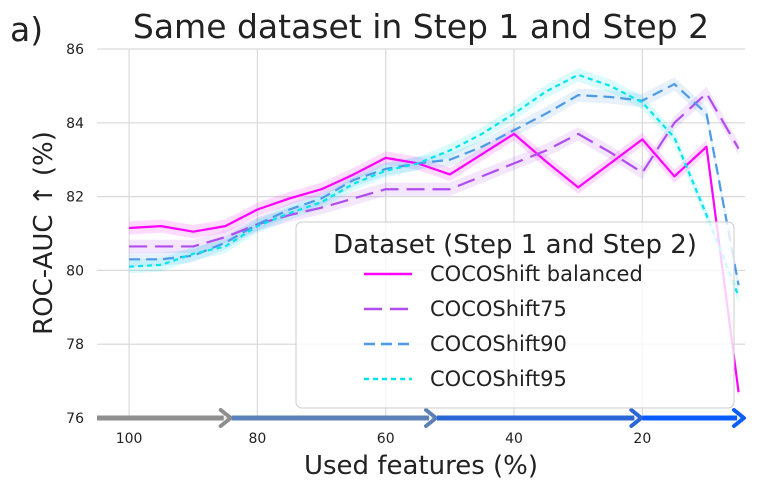 The height and width of the screenshot is (493, 761). Describe the element at coordinates (421, 466) in the screenshot. I see `x-axis-label: Used features (%)` at that location.